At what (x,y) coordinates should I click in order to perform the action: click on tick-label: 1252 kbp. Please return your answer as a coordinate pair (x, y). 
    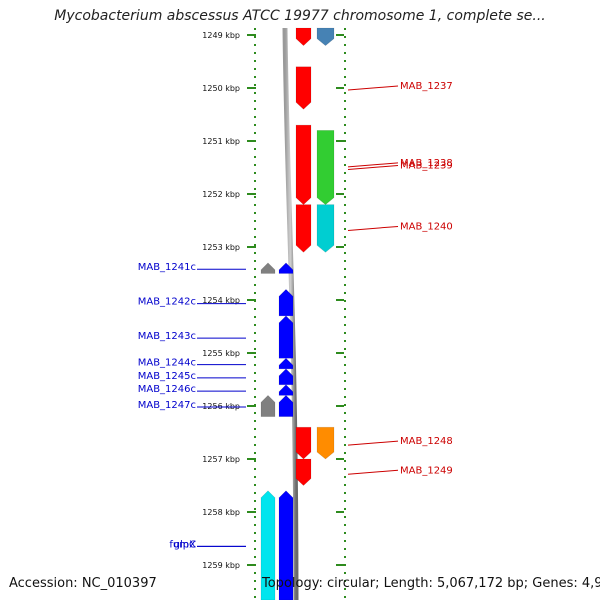
    Looking at the image, I should click on (221, 194).